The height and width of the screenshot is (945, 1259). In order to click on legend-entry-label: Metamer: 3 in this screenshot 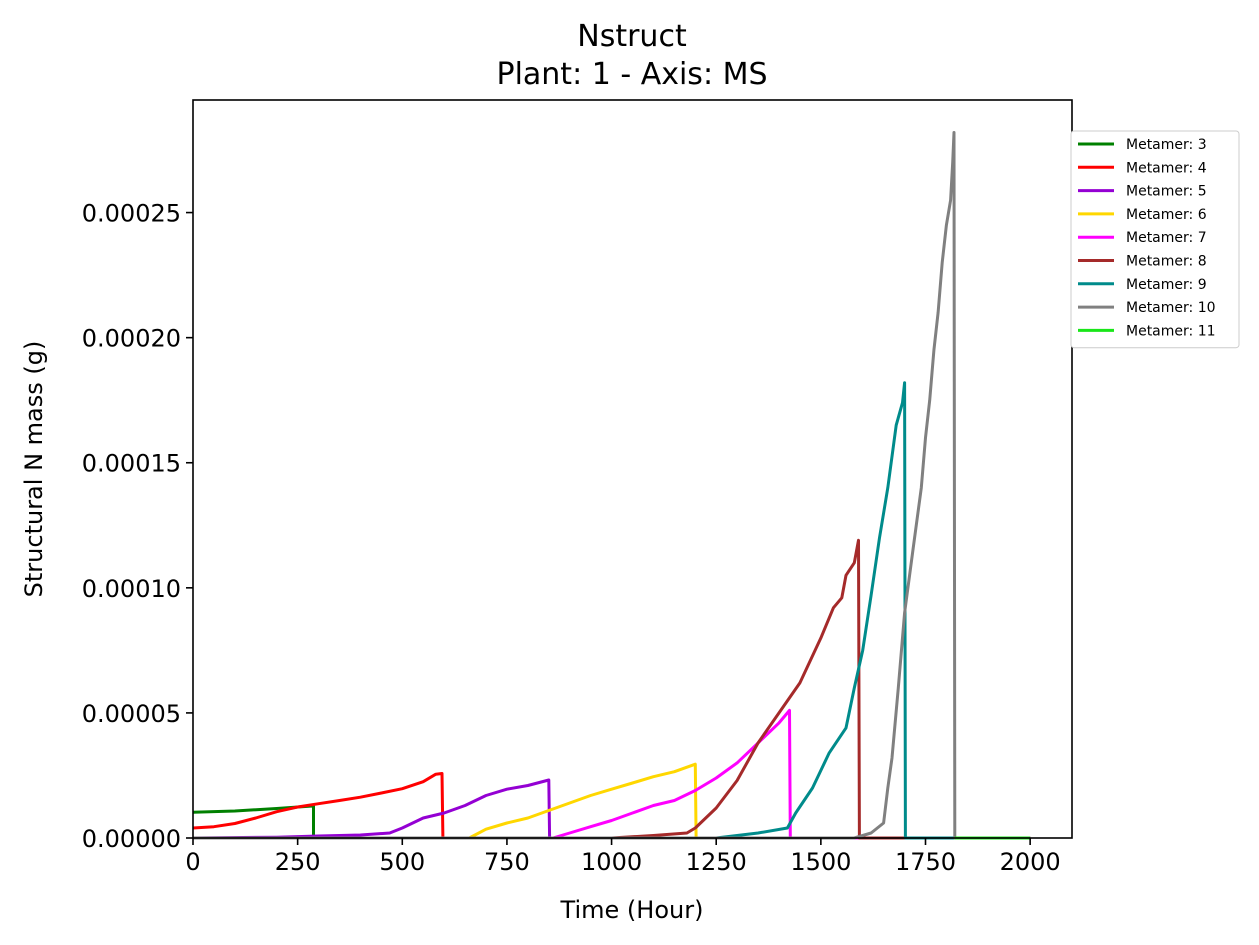, I will do `click(1166, 145)`.